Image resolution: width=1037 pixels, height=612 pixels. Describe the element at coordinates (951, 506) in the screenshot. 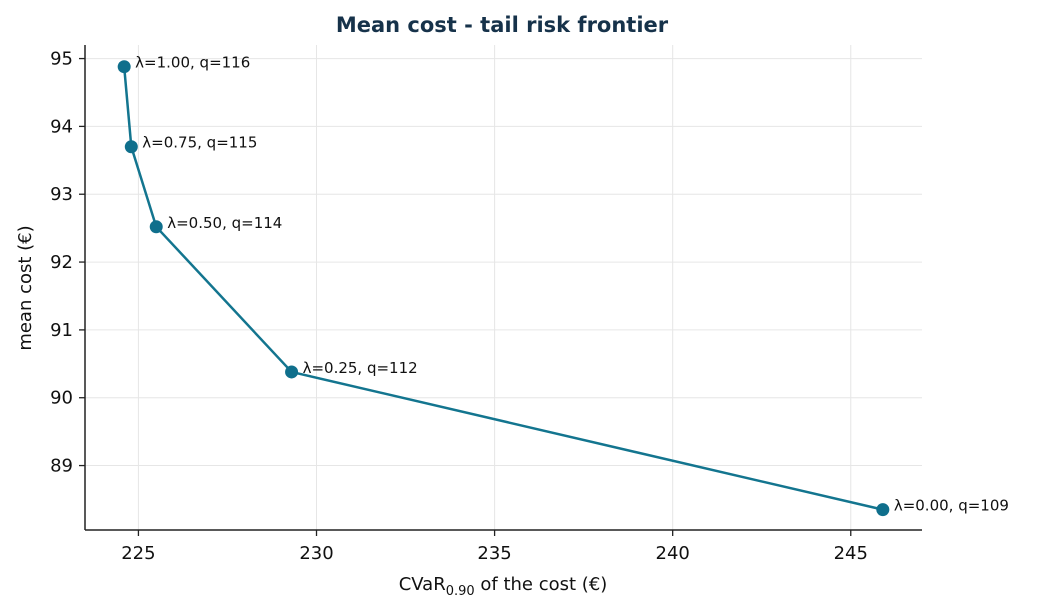

I see `point-label: λ=0.00, q=109` at that location.